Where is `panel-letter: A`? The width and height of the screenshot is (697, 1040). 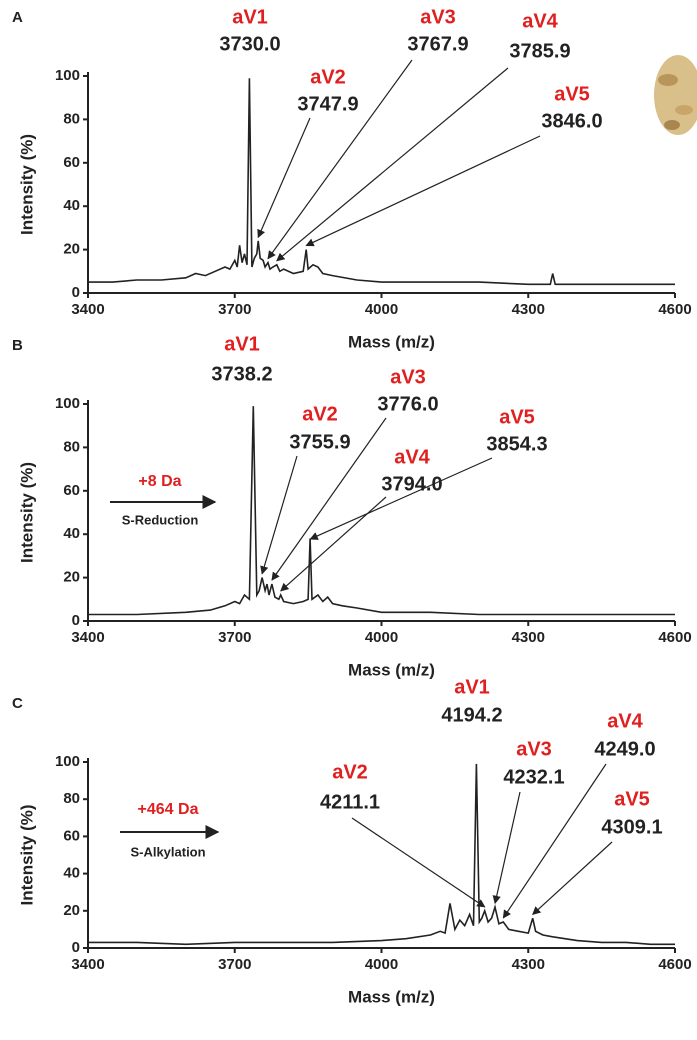 panel-letter: A is located at coordinates (17, 17).